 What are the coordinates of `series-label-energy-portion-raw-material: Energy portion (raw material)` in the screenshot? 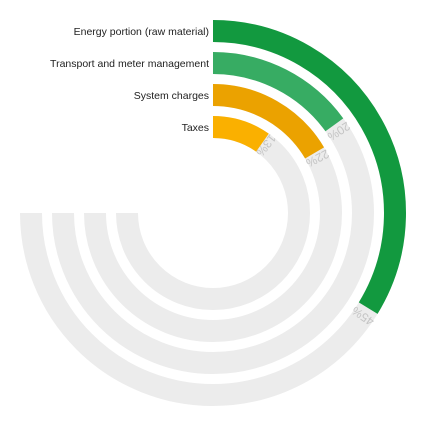 It's located at (141, 32).